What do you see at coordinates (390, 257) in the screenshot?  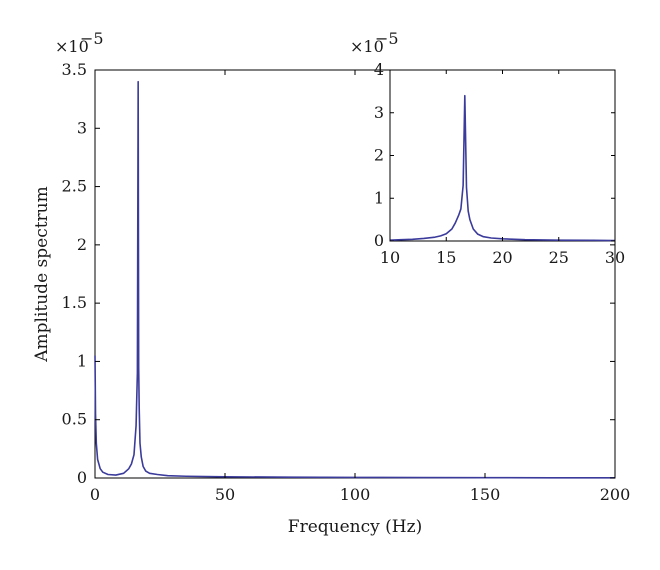 I see `inset-x-tick-label: 10` at bounding box center [390, 257].